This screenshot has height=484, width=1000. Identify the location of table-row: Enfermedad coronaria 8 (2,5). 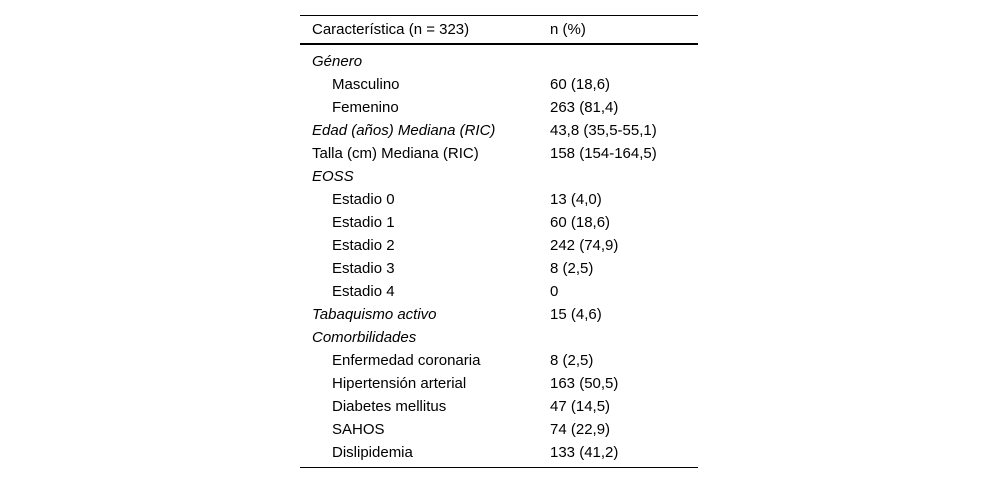
(499, 360).